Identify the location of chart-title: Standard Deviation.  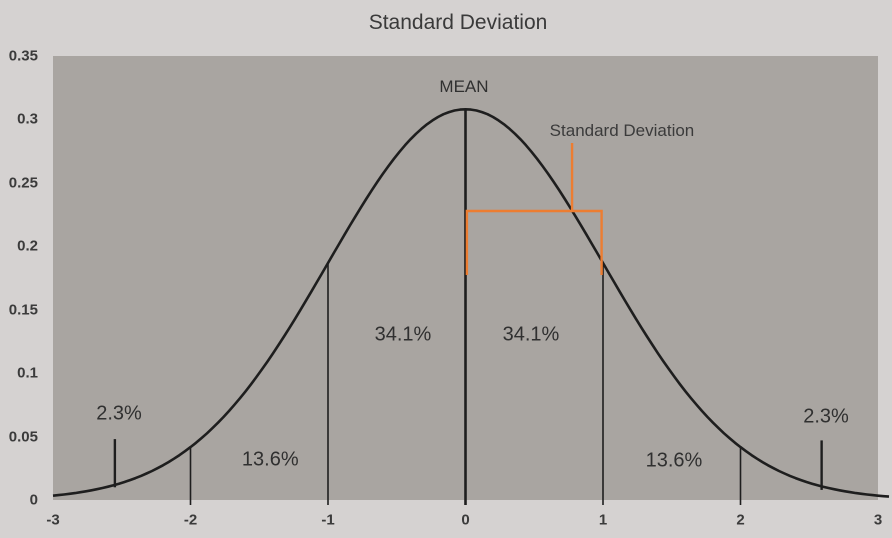
(458, 22).